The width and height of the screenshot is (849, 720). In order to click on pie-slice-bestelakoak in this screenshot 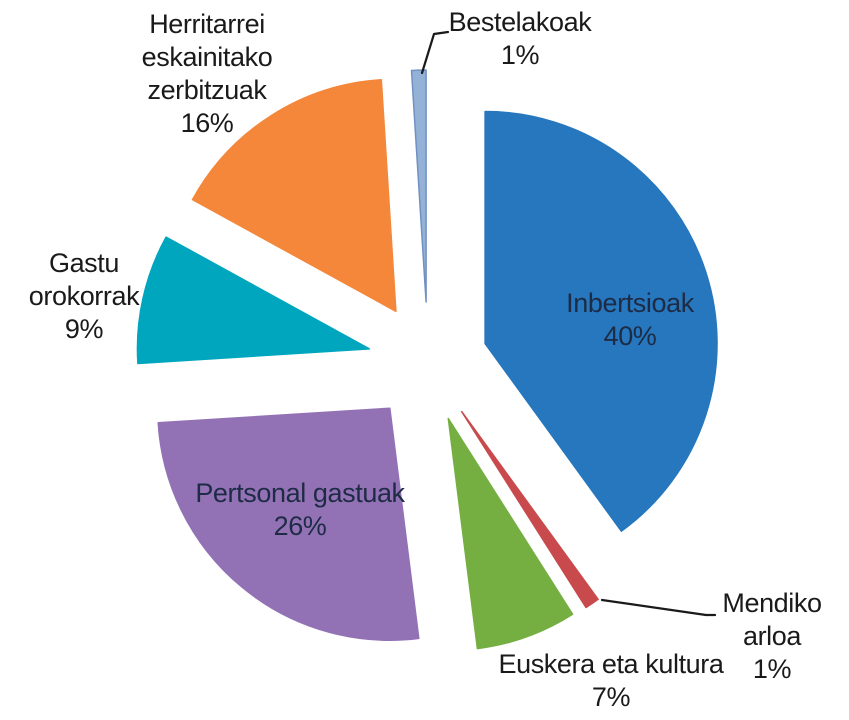, I will do `click(418, 186)`.